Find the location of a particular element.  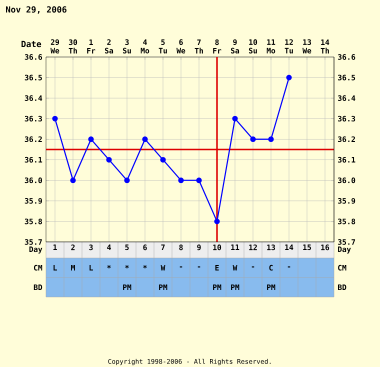

x-axis-title: Date is located at coordinates (32, 44).